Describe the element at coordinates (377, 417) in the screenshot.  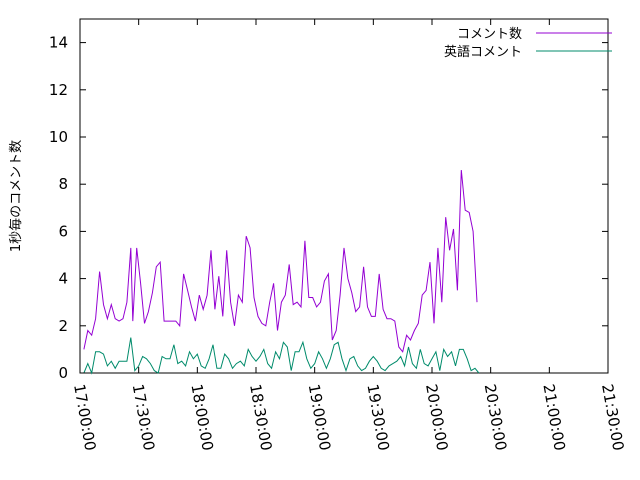
I see `x-tick-label: 19:30:00` at that location.